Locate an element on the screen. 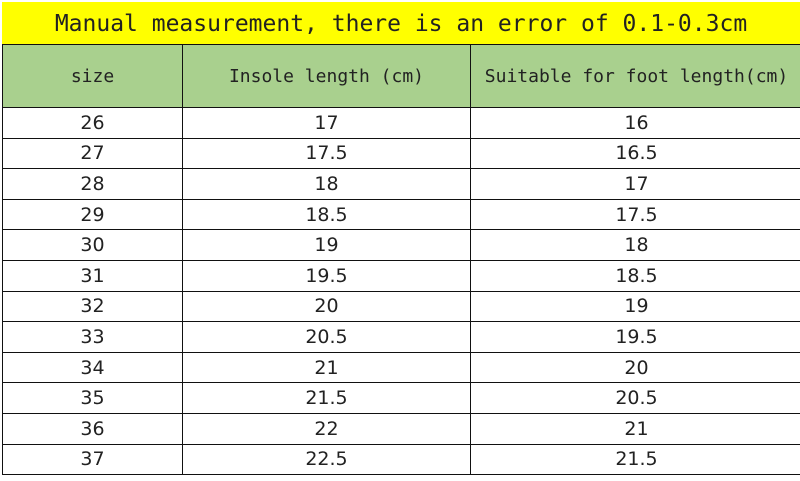 This screenshot has height=481, width=800. table-row: 34 21 20 is located at coordinates (401, 367).